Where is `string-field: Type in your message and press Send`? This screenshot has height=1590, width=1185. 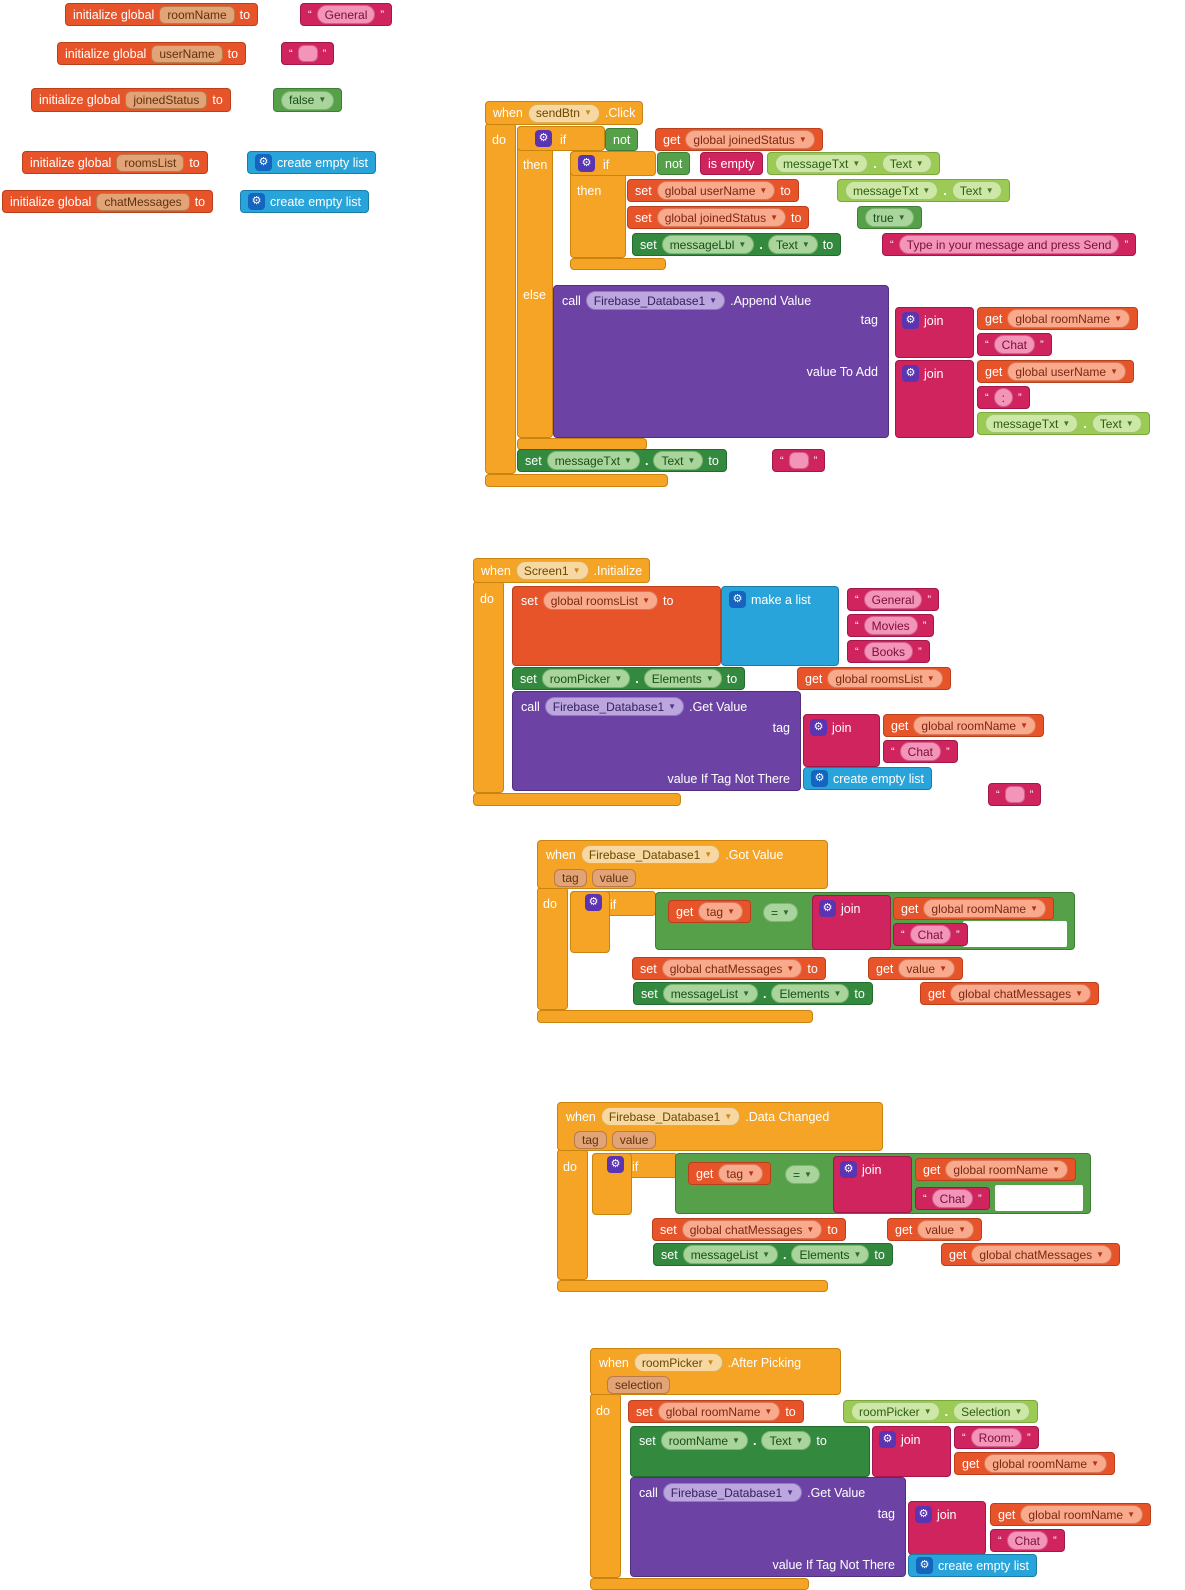 string-field: Type in your message and press Send is located at coordinates (1009, 244).